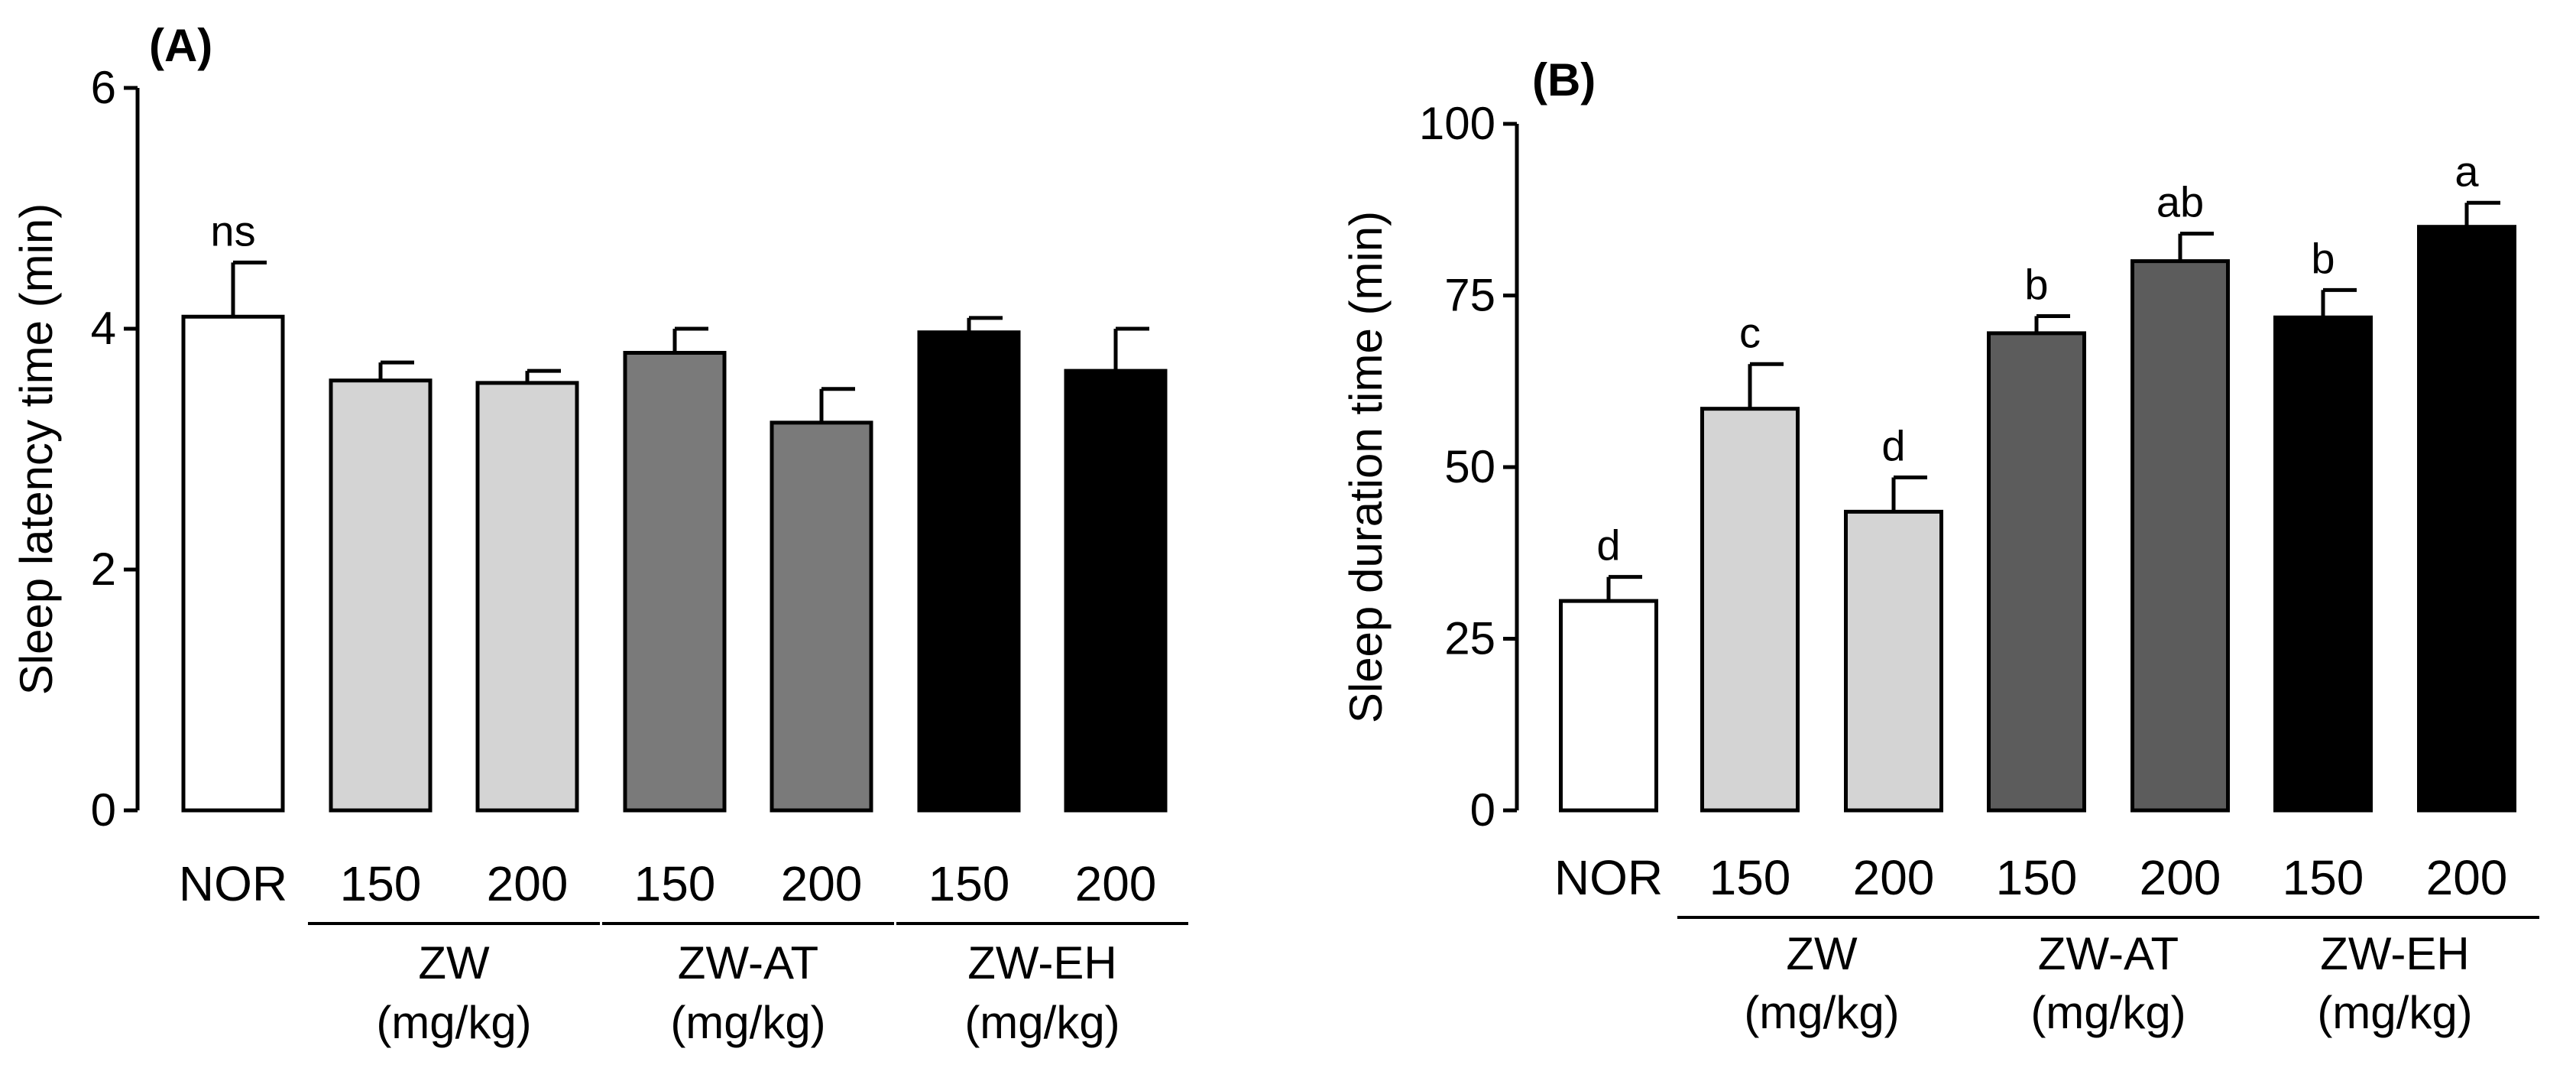 The image size is (2576, 1068). I want to click on panel-label: (A), so click(180, 45).